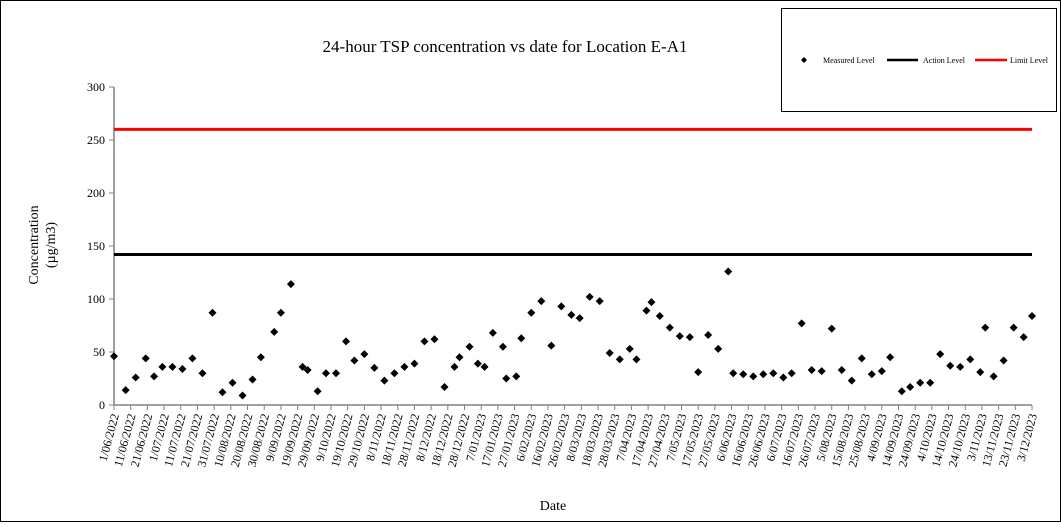 This screenshot has width=1061, height=527. Describe the element at coordinates (96, 193) in the screenshot. I see `y-tick-label: 200` at that location.